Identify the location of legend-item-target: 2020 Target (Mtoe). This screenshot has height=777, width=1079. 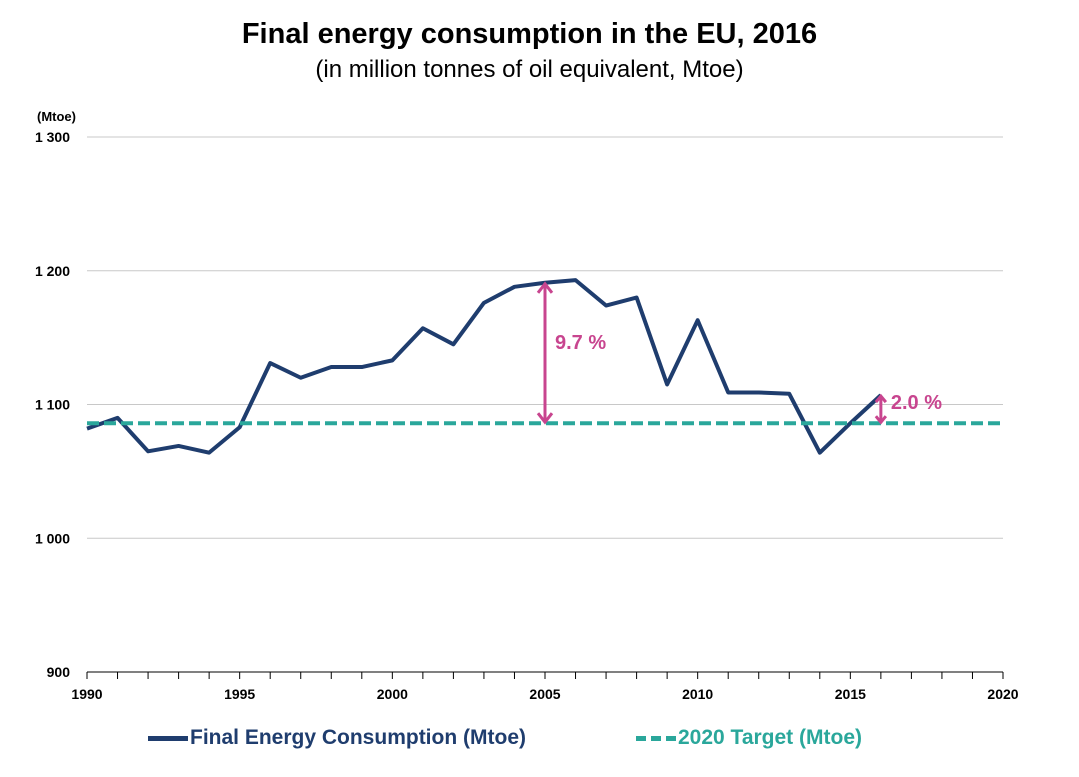
(749, 738).